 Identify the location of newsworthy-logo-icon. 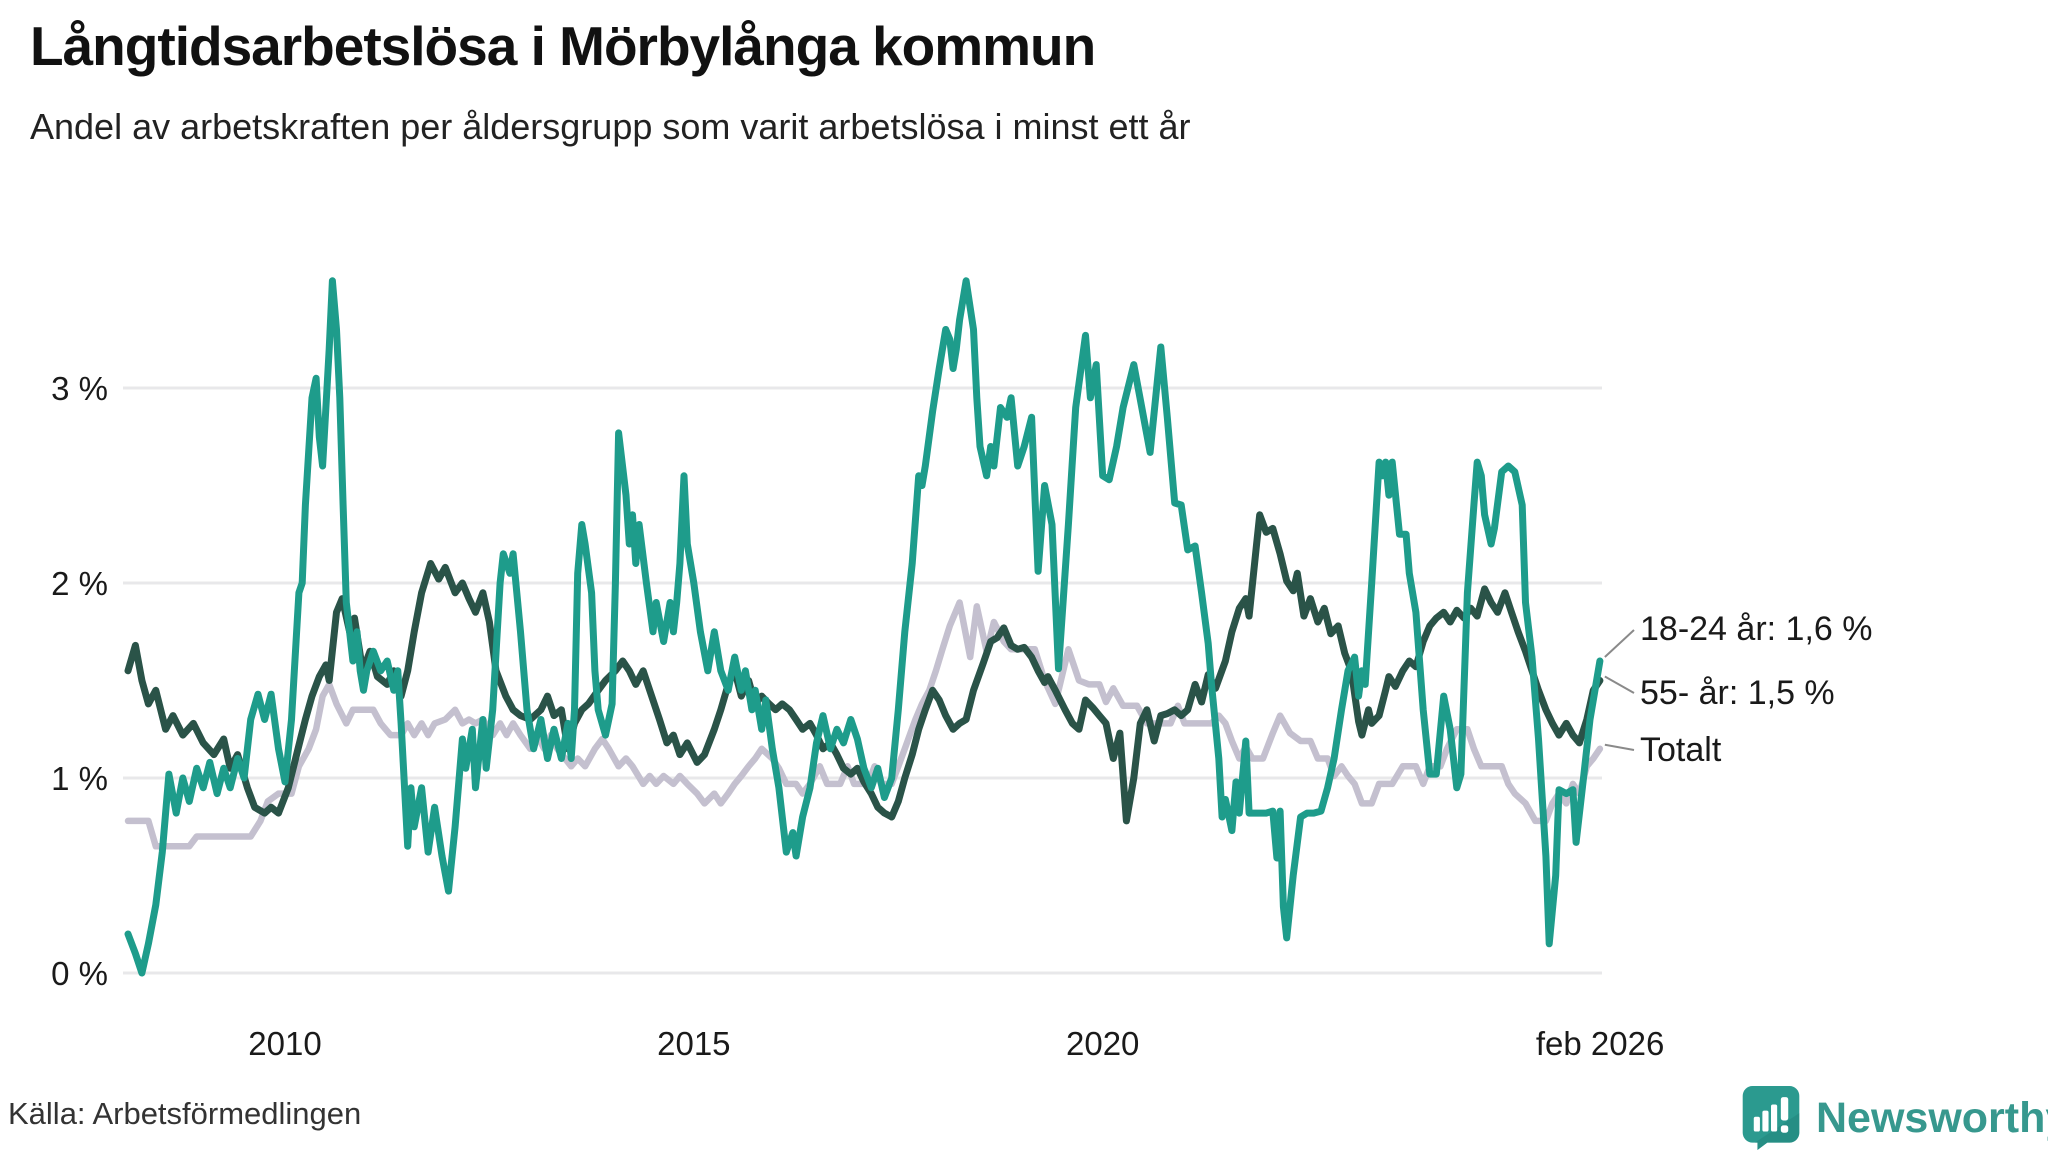
(1771, 1118).